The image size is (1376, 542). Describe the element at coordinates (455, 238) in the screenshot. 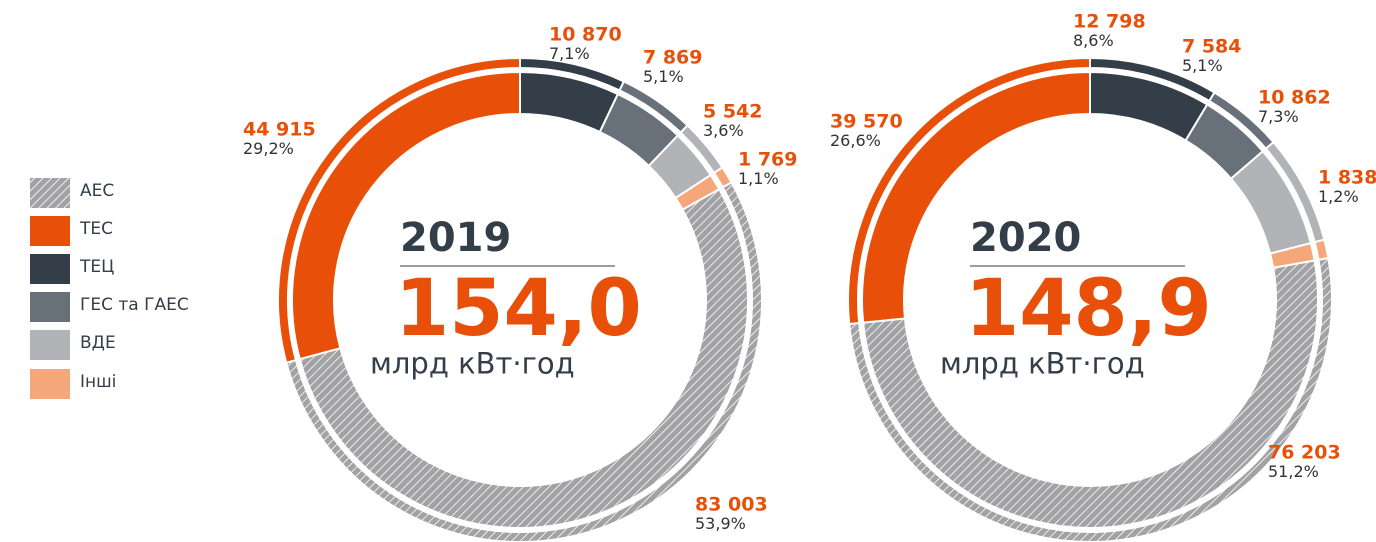

I see `year-title: 2019` at that location.